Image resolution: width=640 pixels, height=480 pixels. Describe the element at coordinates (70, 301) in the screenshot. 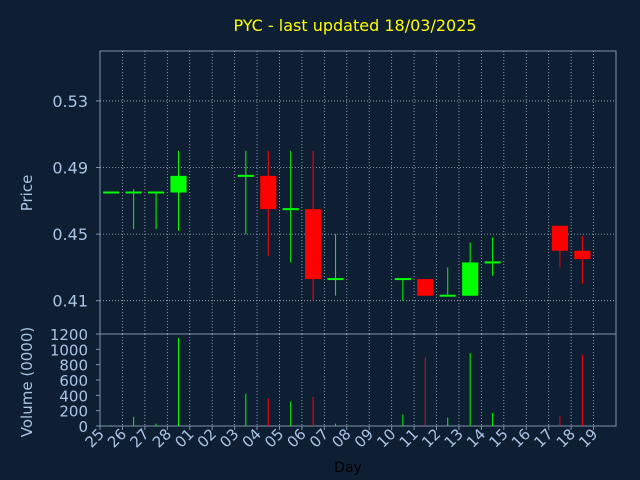

I see `price-tick-label: 0.41` at that location.